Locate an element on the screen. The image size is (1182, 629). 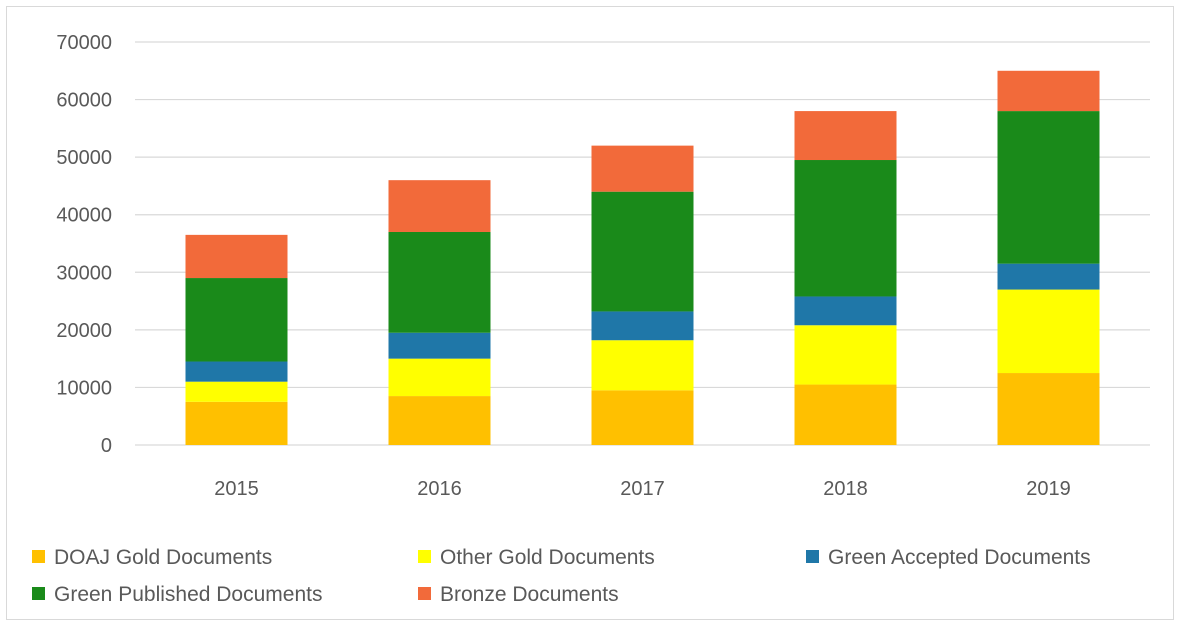
x-tick-label: 2019 is located at coordinates (1048, 489).